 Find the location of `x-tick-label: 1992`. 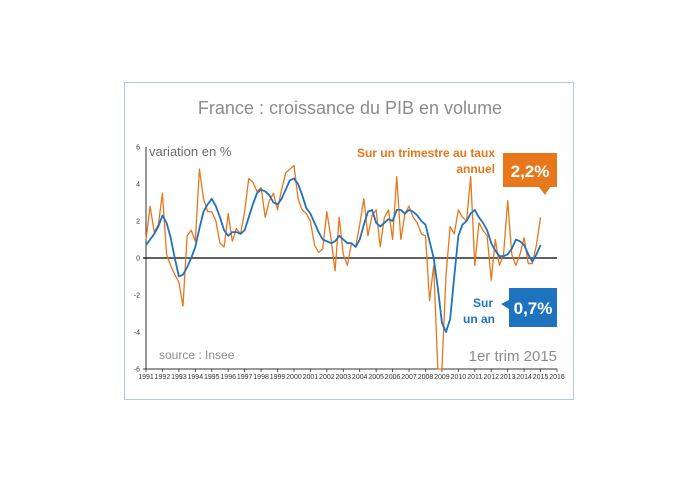

x-tick-label: 1992 is located at coordinates (163, 377).